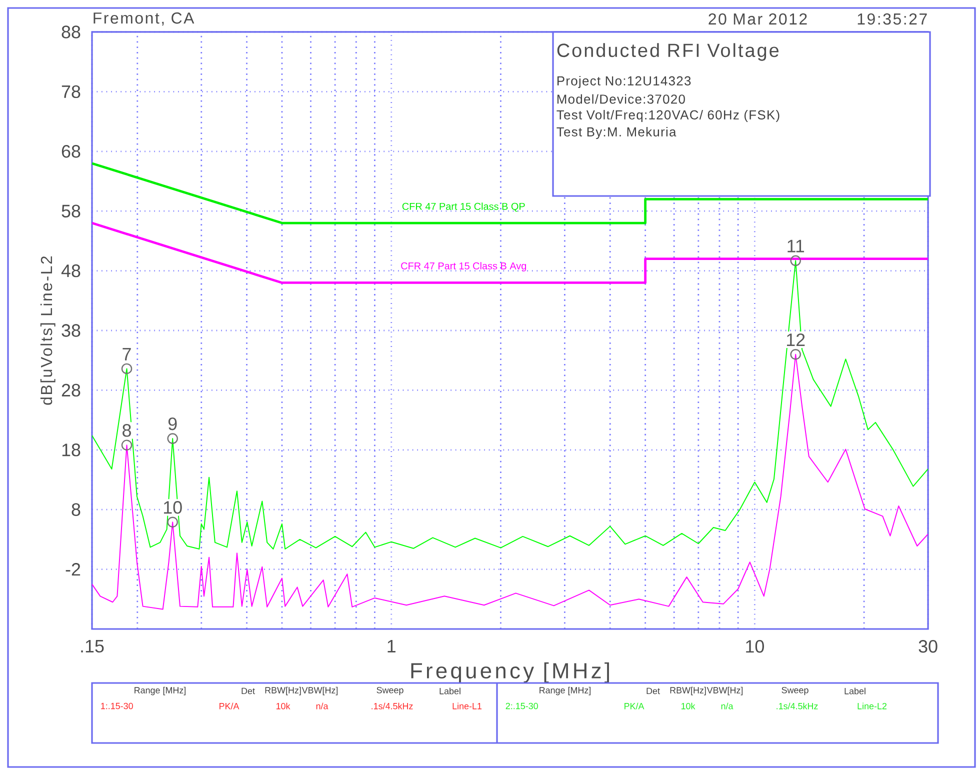  I want to click on annotation: 8, so click(126, 430).